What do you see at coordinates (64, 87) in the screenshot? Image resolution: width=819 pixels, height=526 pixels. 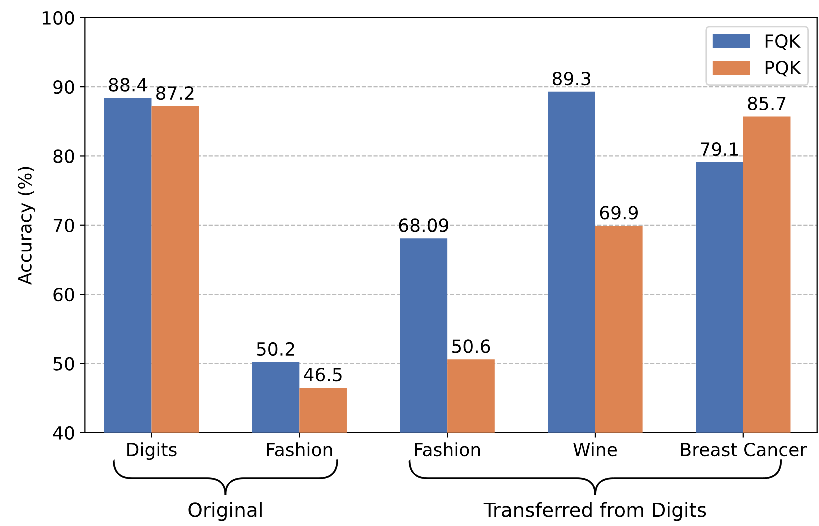 I see `y-tick-label: 90` at bounding box center [64, 87].